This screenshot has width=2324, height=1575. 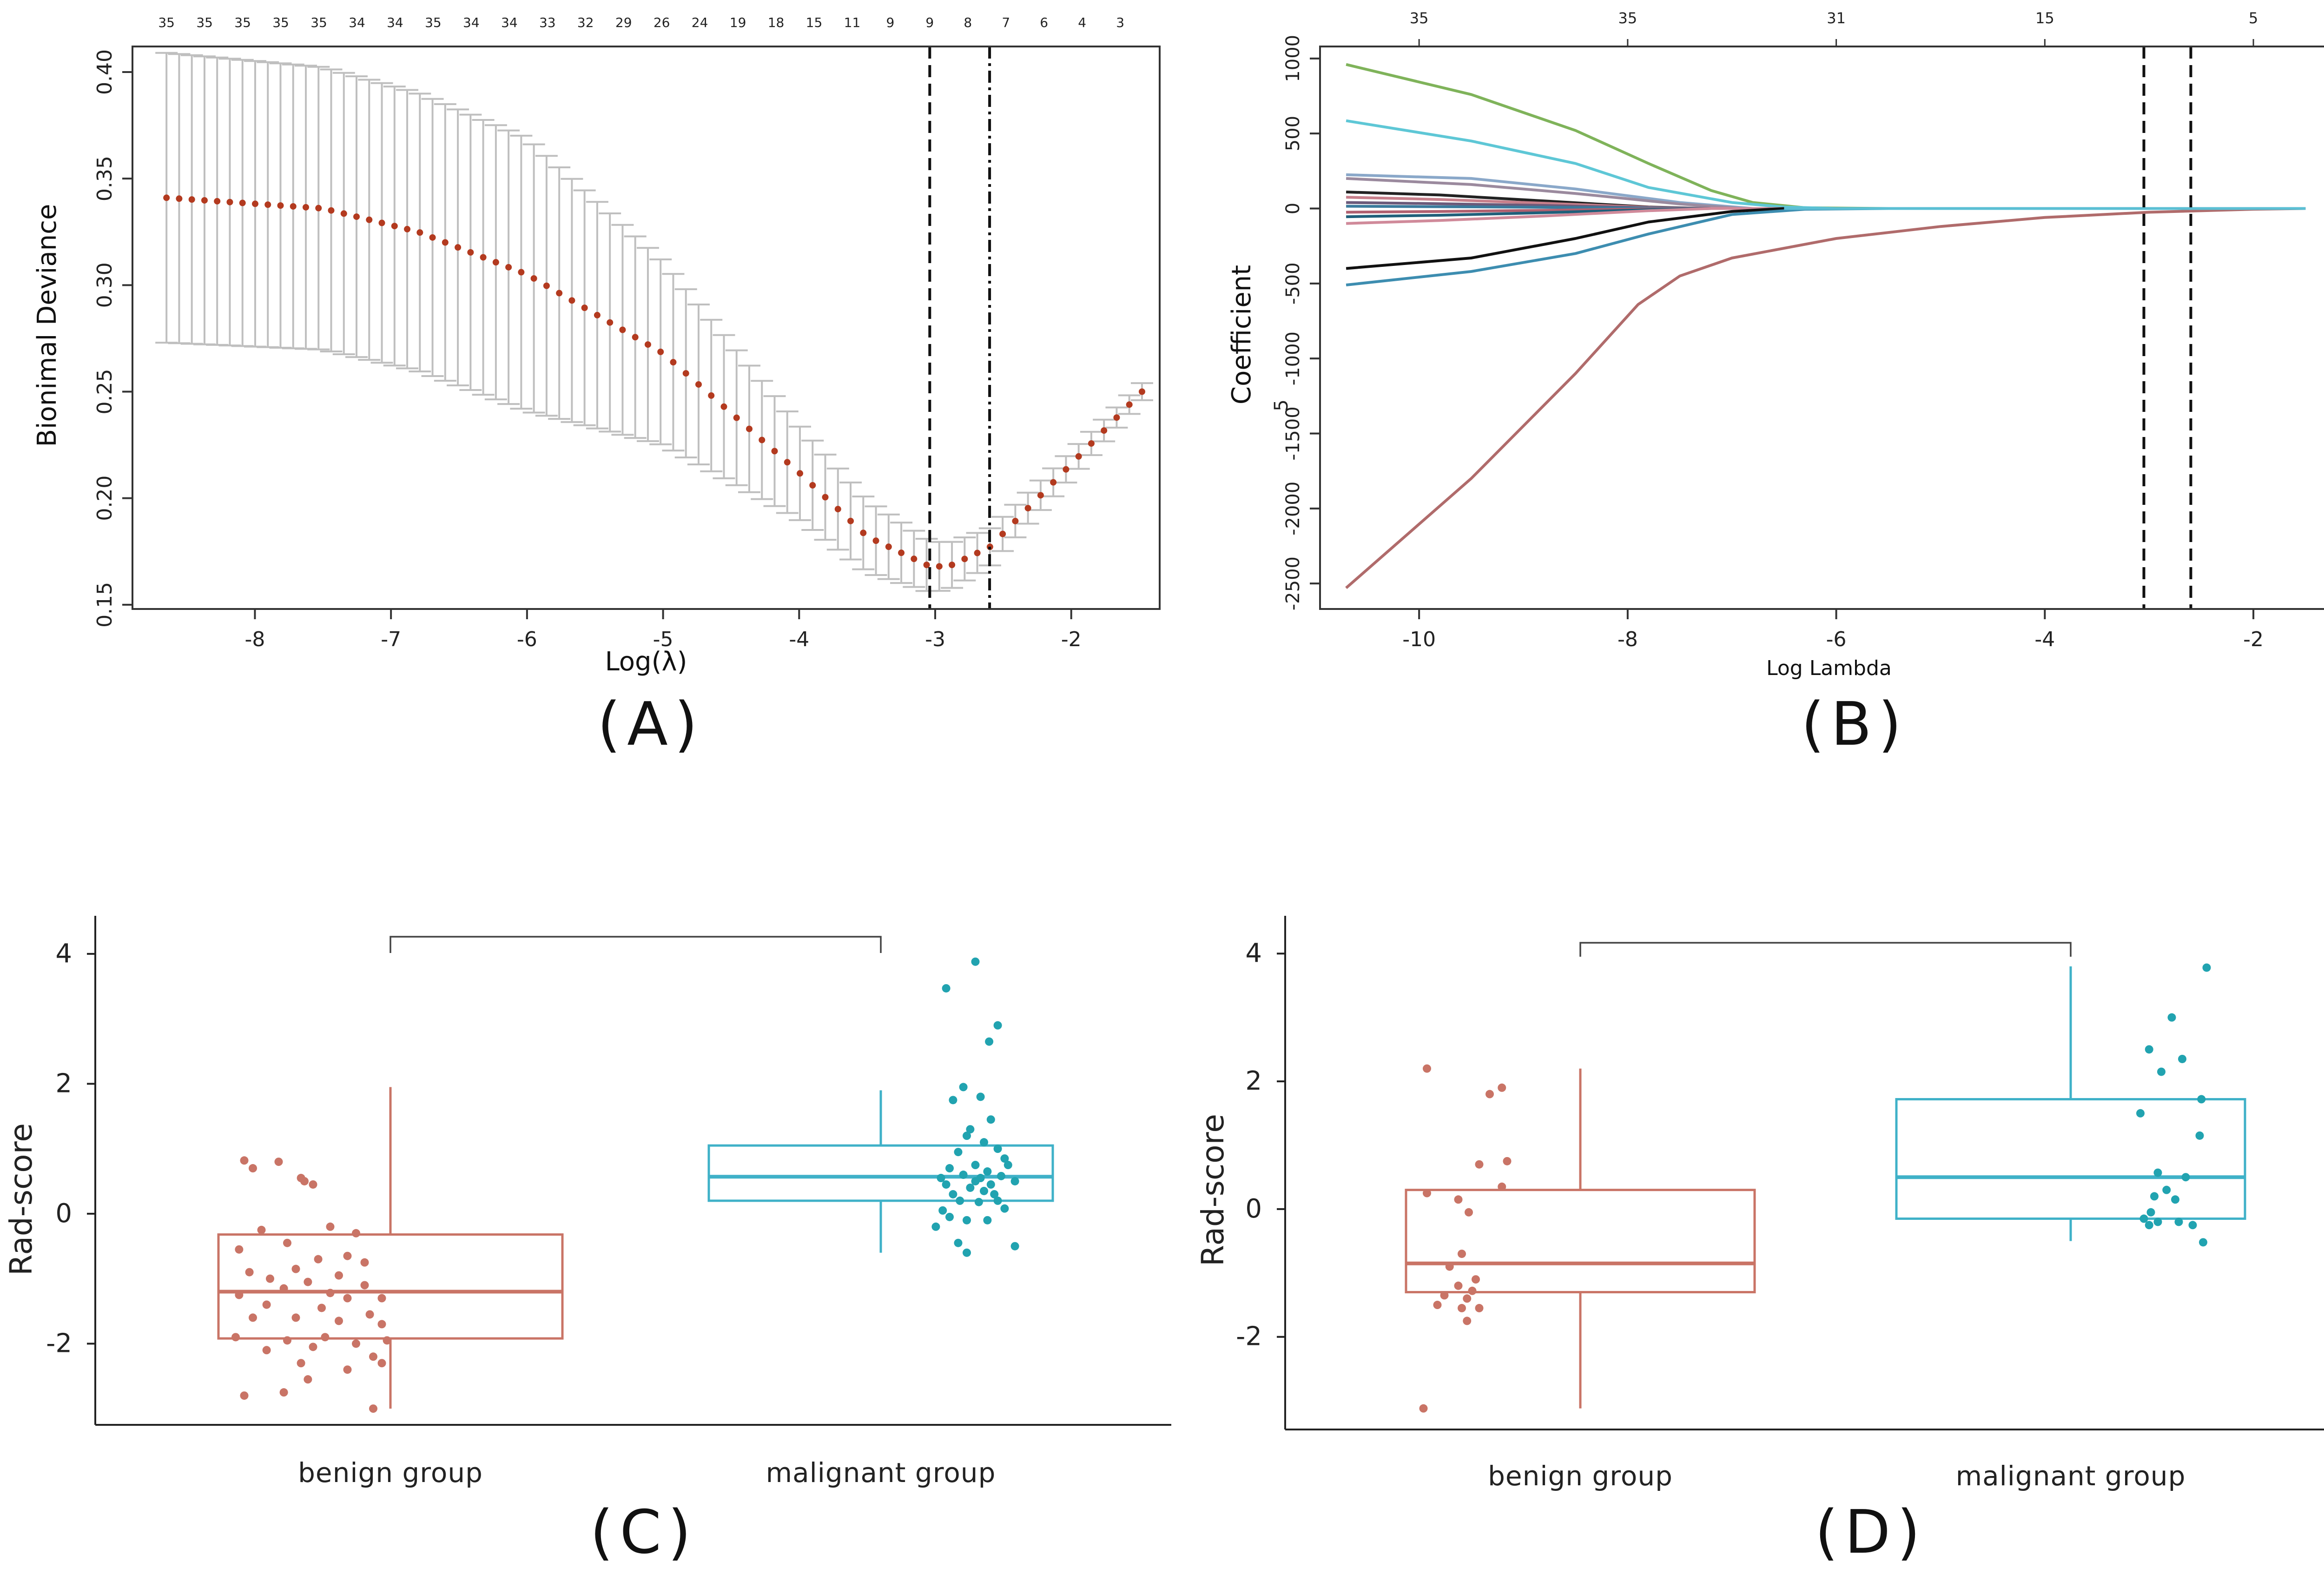 What do you see at coordinates (1301, 322) in the screenshot?
I see `panel-b-y-axis: 1000 500 0 -500 -1000 -1500 -2000 -2500` at bounding box center [1301, 322].